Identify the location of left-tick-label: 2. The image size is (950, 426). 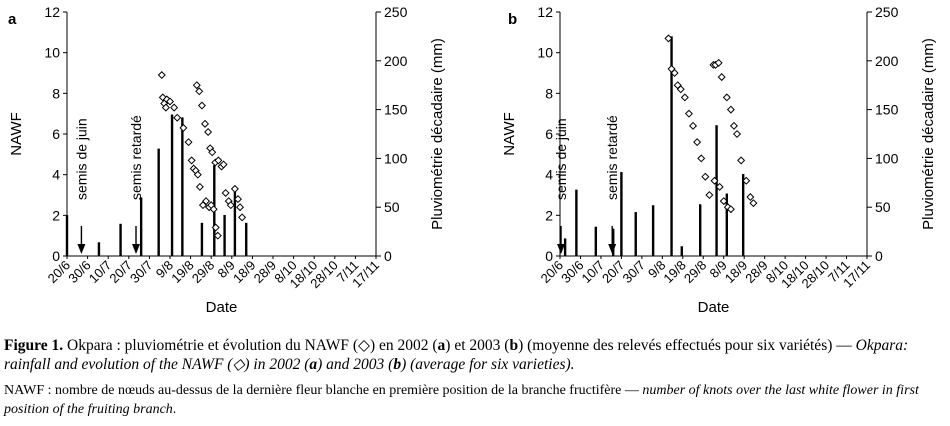
(549, 215).